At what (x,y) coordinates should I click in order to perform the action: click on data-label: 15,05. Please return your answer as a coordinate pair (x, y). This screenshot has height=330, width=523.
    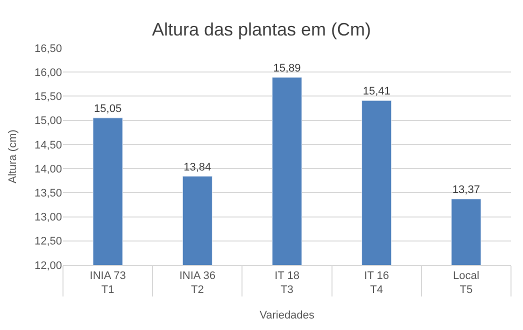
    Looking at the image, I should click on (108, 108).